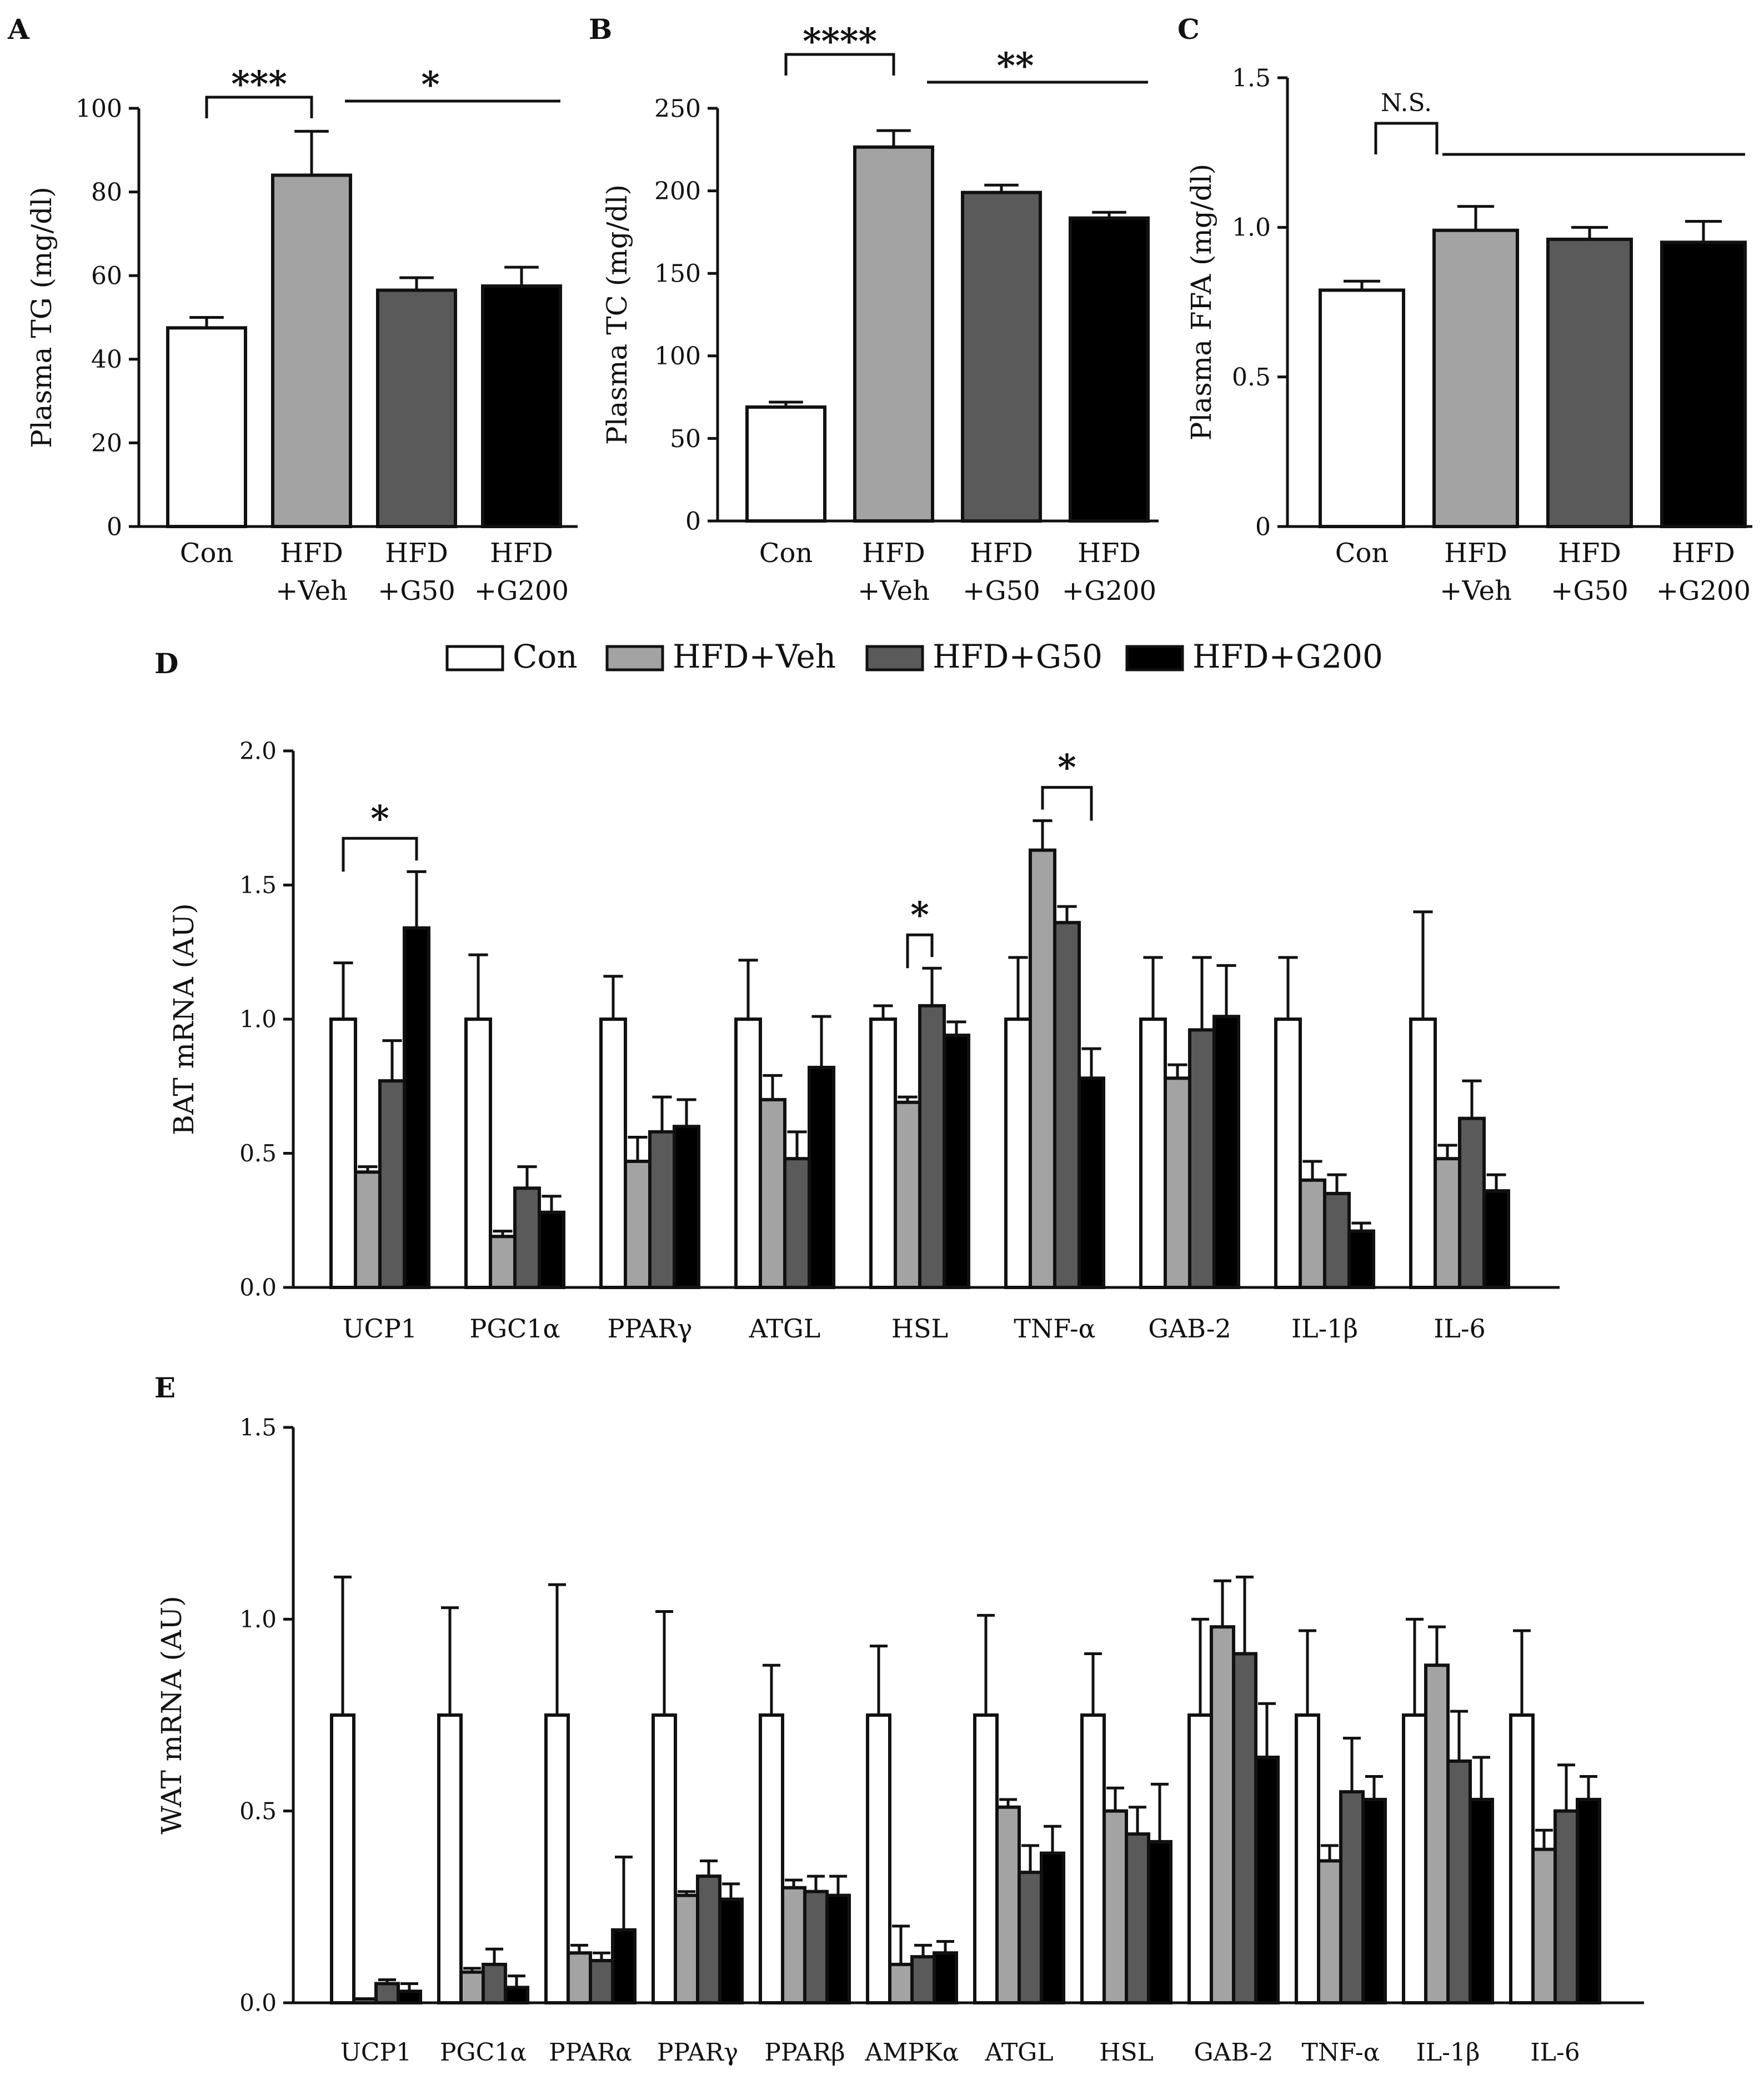 The height and width of the screenshot is (2085, 1764). I want to click on legend-label: HFD+Veh, so click(754, 657).